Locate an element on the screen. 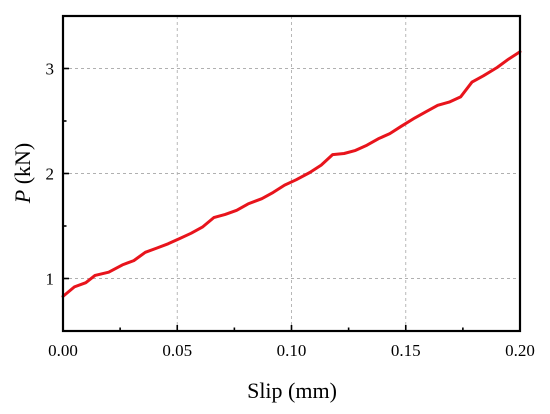  x-tick-label: 0.10 is located at coordinates (292, 350).